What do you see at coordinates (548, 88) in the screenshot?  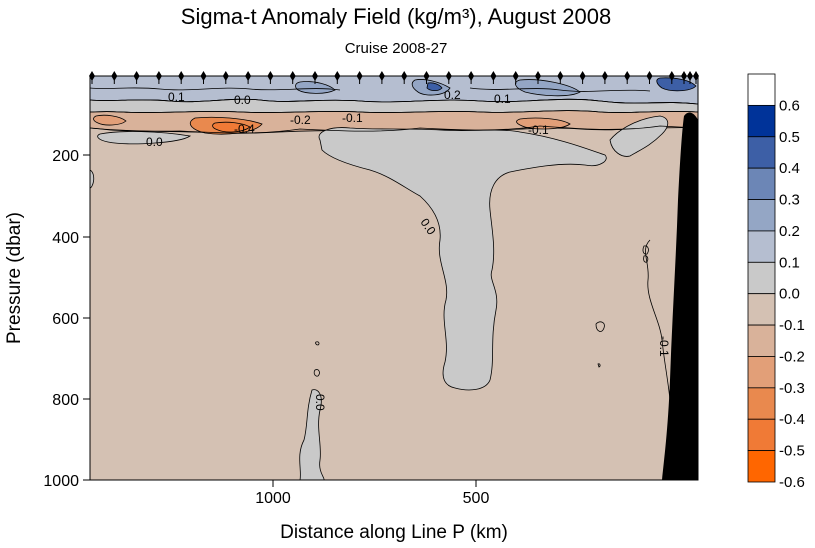 I see `positive-anomaly-core-b` at bounding box center [548, 88].